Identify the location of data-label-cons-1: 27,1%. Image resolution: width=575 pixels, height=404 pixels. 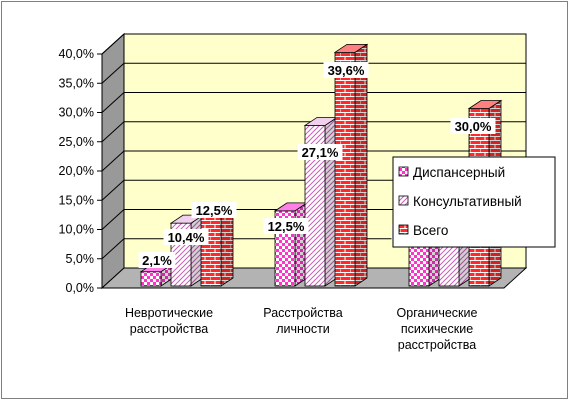
(320, 152).